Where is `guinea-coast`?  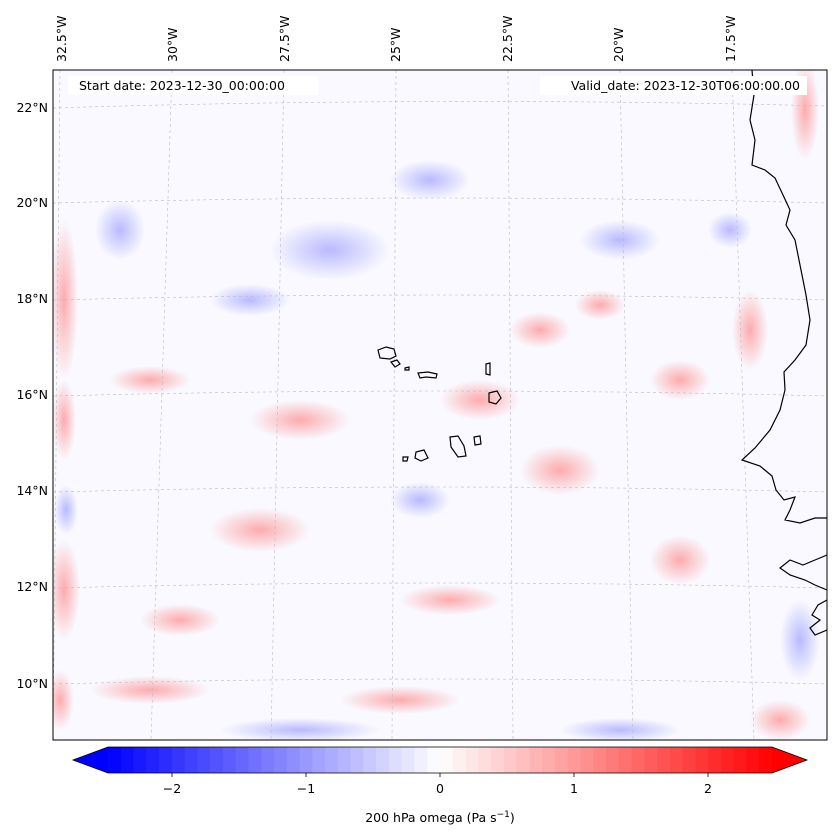 guinea-coast is located at coordinates (802, 572).